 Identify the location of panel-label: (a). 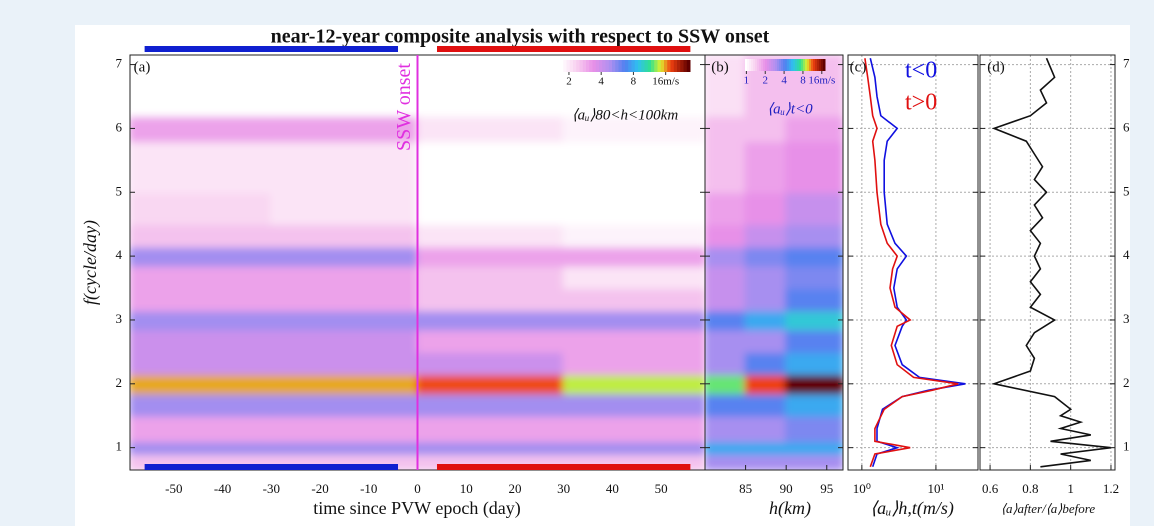
(142, 67).